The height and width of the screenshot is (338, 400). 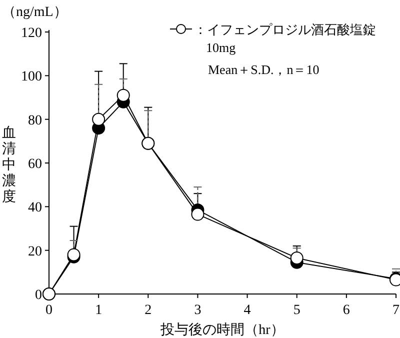 I want to click on text: （ng/mL）, so click(x=35, y=12).